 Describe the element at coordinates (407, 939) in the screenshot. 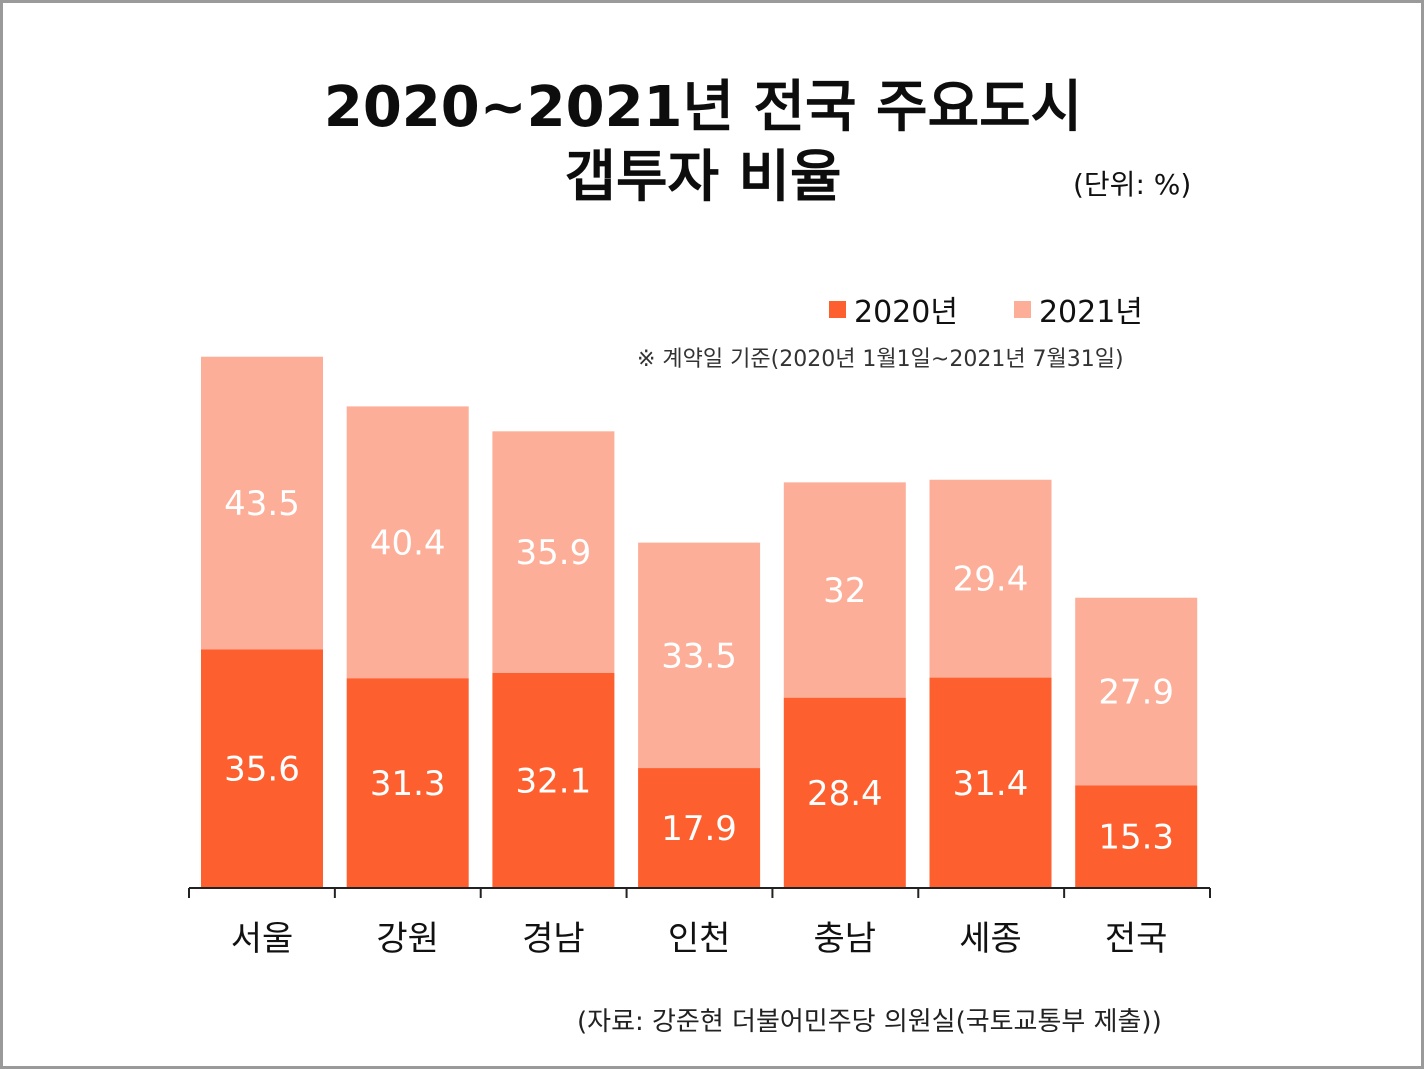

I see `x-tick-label-1: 강원` at that location.